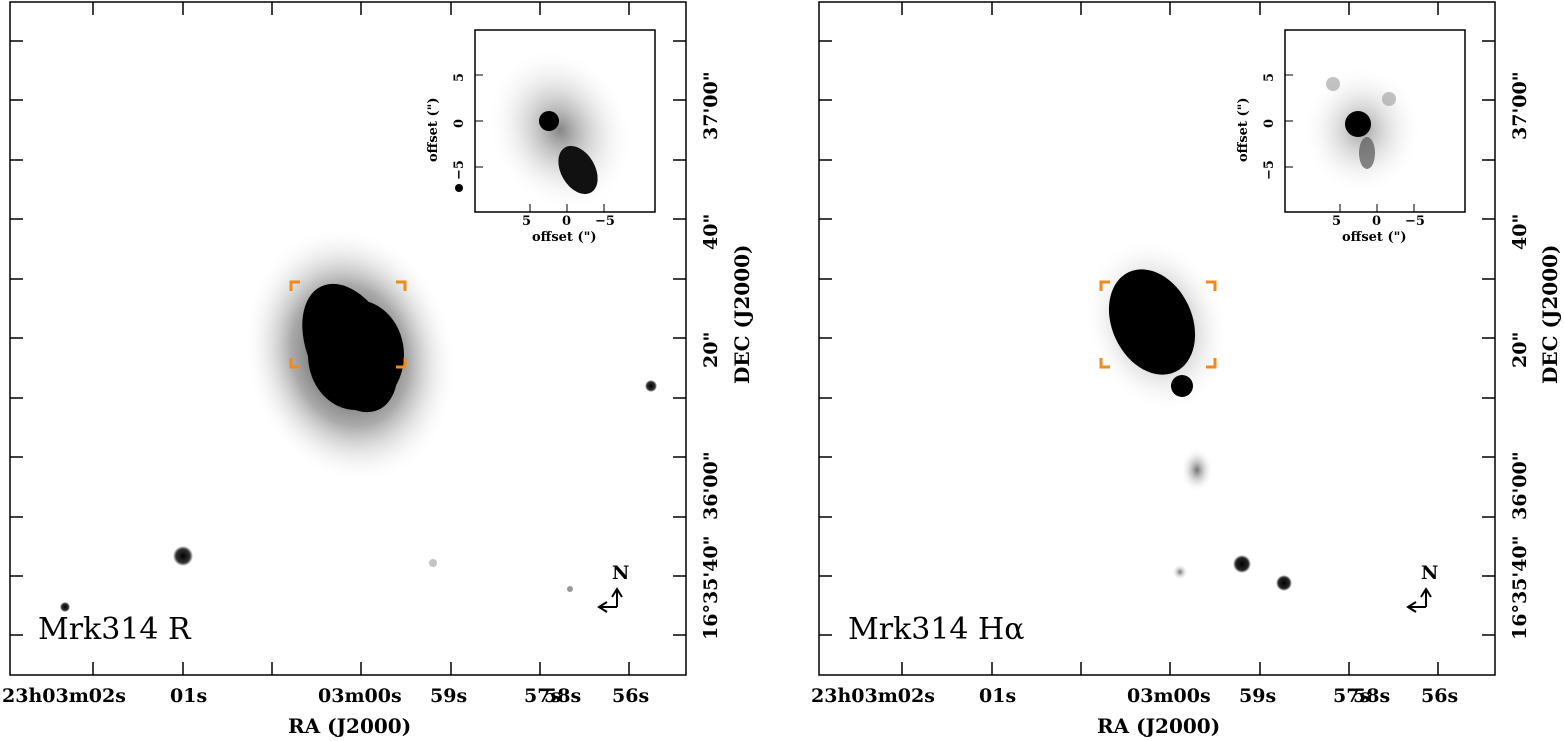  Describe the element at coordinates (114, 629) in the screenshot. I see `panel-label: Mrk314 R` at that location.